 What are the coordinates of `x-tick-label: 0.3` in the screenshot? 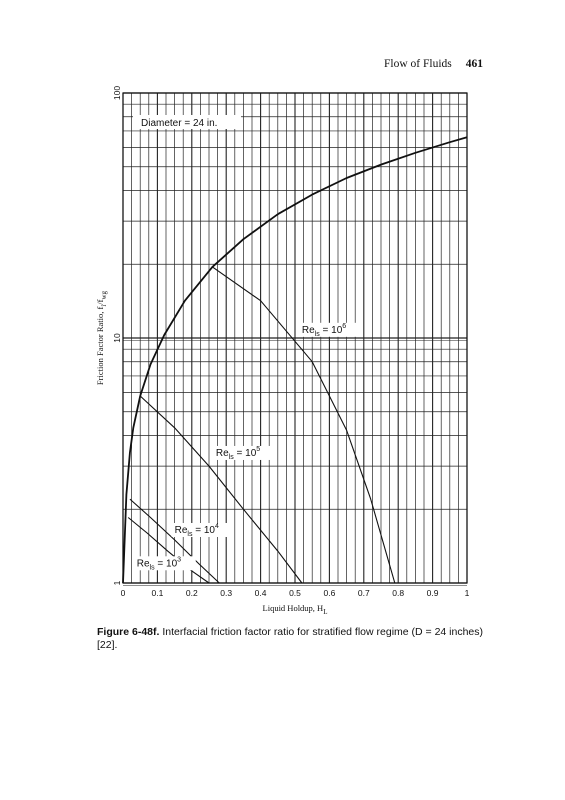 It's located at (226, 593).